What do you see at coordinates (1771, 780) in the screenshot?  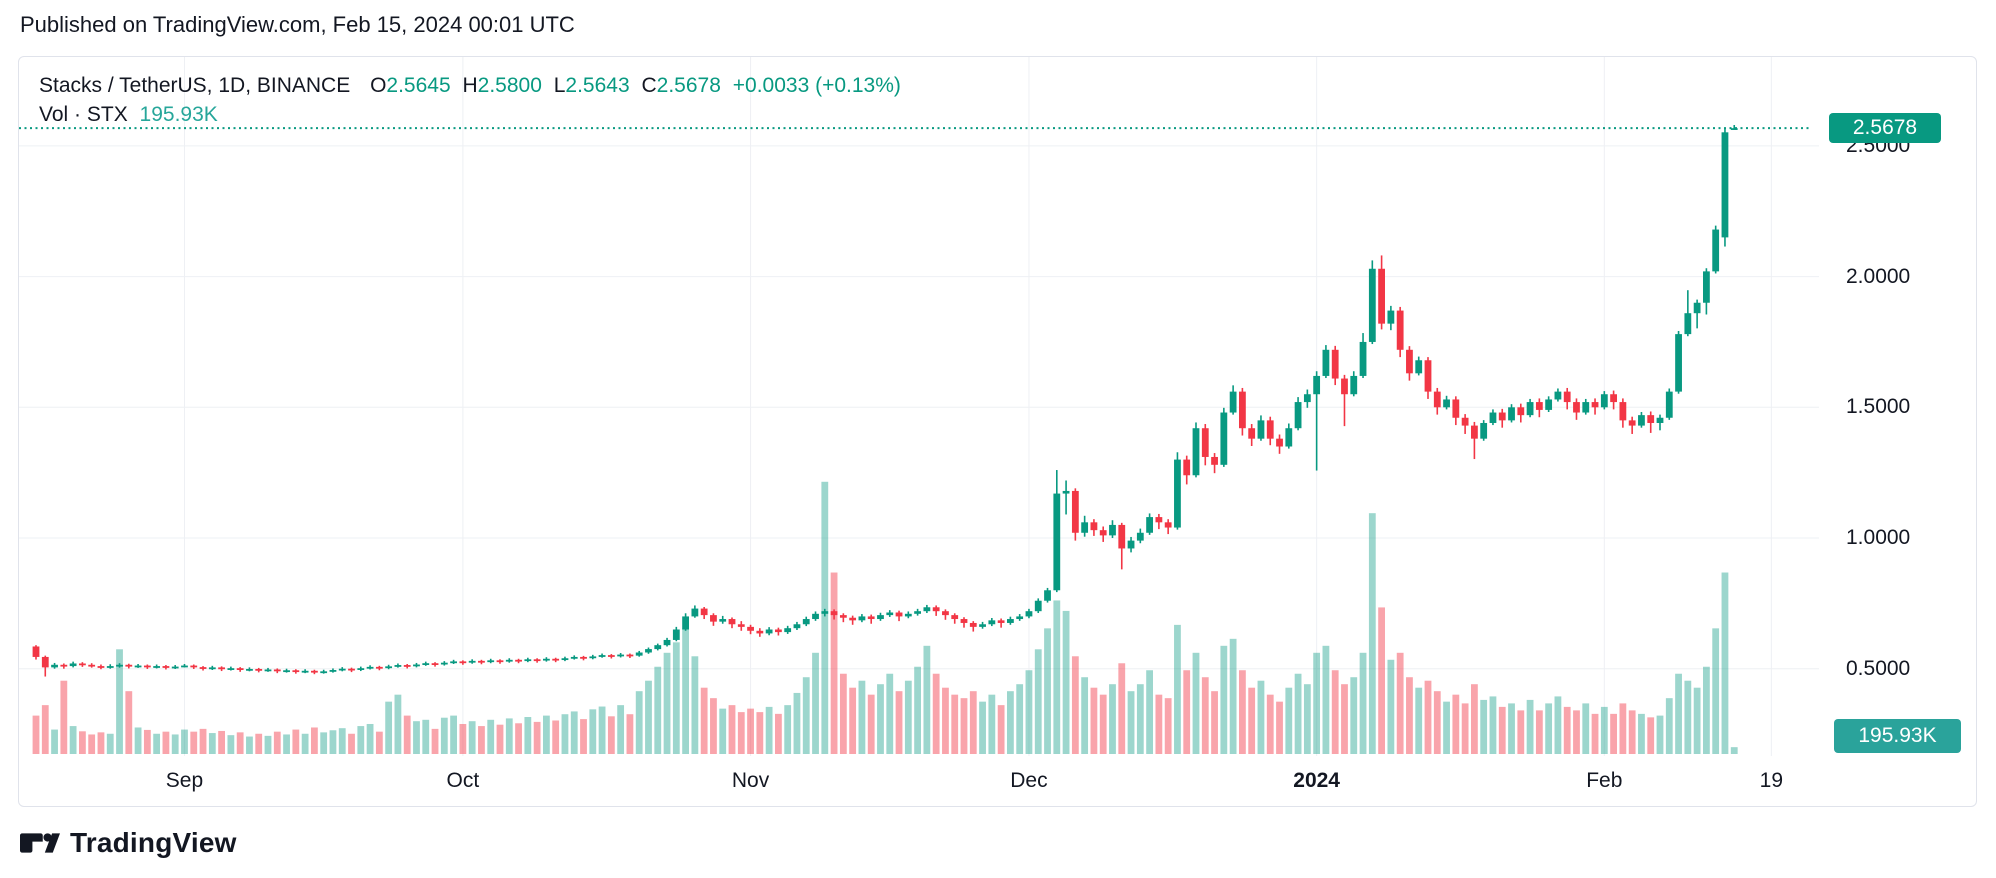 I see `time-axis-label: 19` at bounding box center [1771, 780].